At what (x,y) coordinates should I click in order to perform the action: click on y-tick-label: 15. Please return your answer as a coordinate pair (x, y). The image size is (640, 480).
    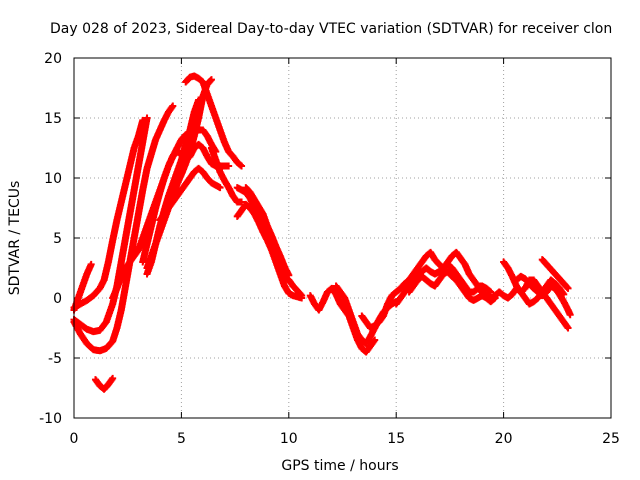
    Looking at the image, I should click on (53, 119).